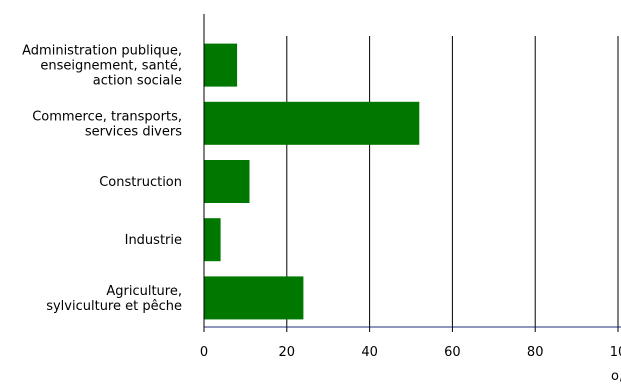 This screenshot has height=387, width=621. Describe the element at coordinates (153, 240) in the screenshot. I see `category-label: Industrie` at that location.